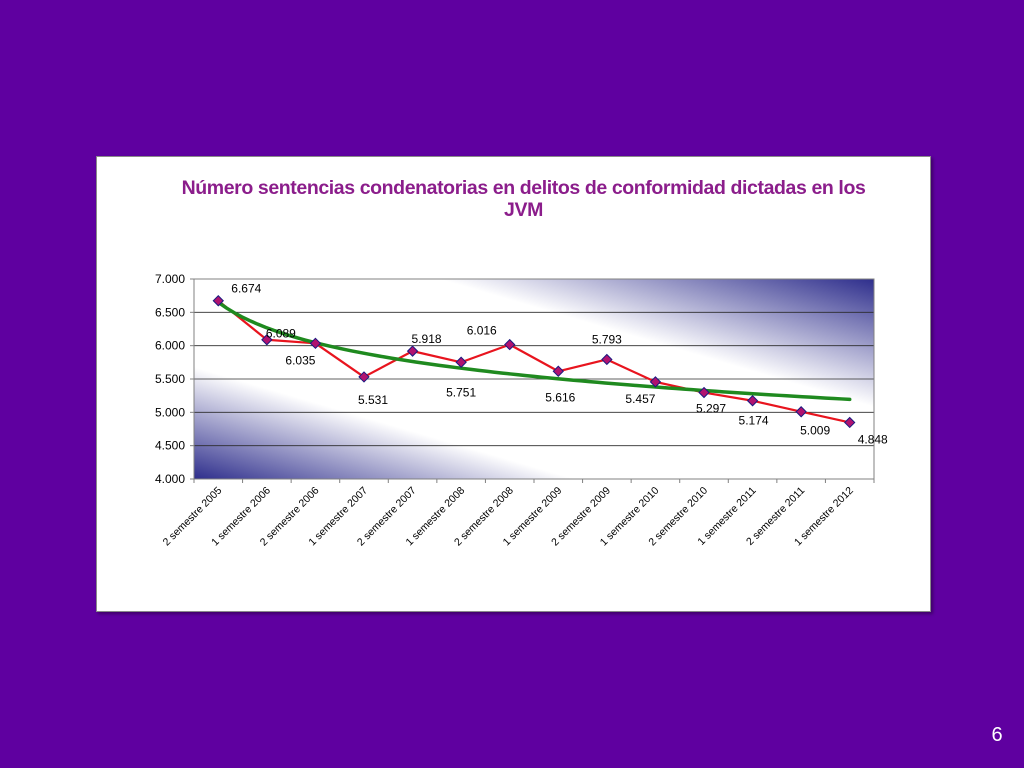  What do you see at coordinates (607, 339) in the screenshot?
I see `data-label: 5.793` at bounding box center [607, 339].